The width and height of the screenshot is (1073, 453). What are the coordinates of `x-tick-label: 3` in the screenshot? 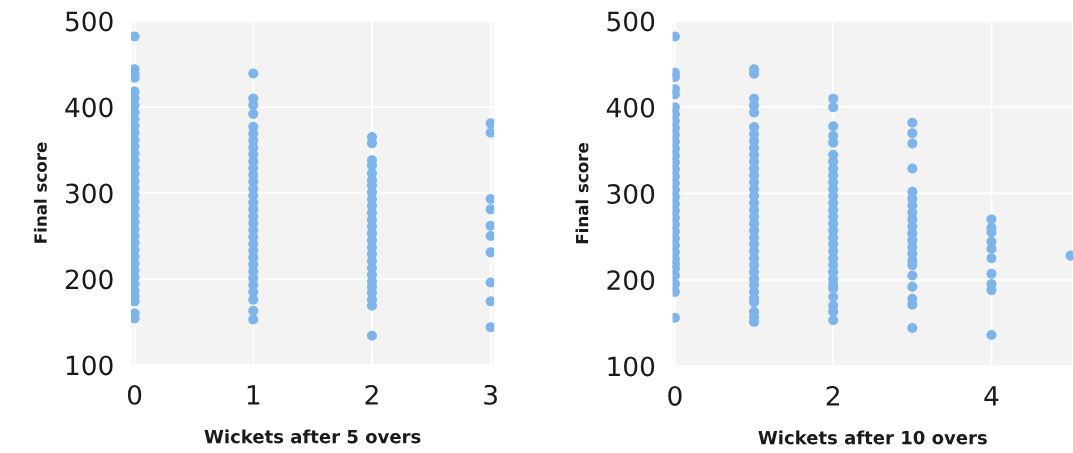 It's located at (490, 394).